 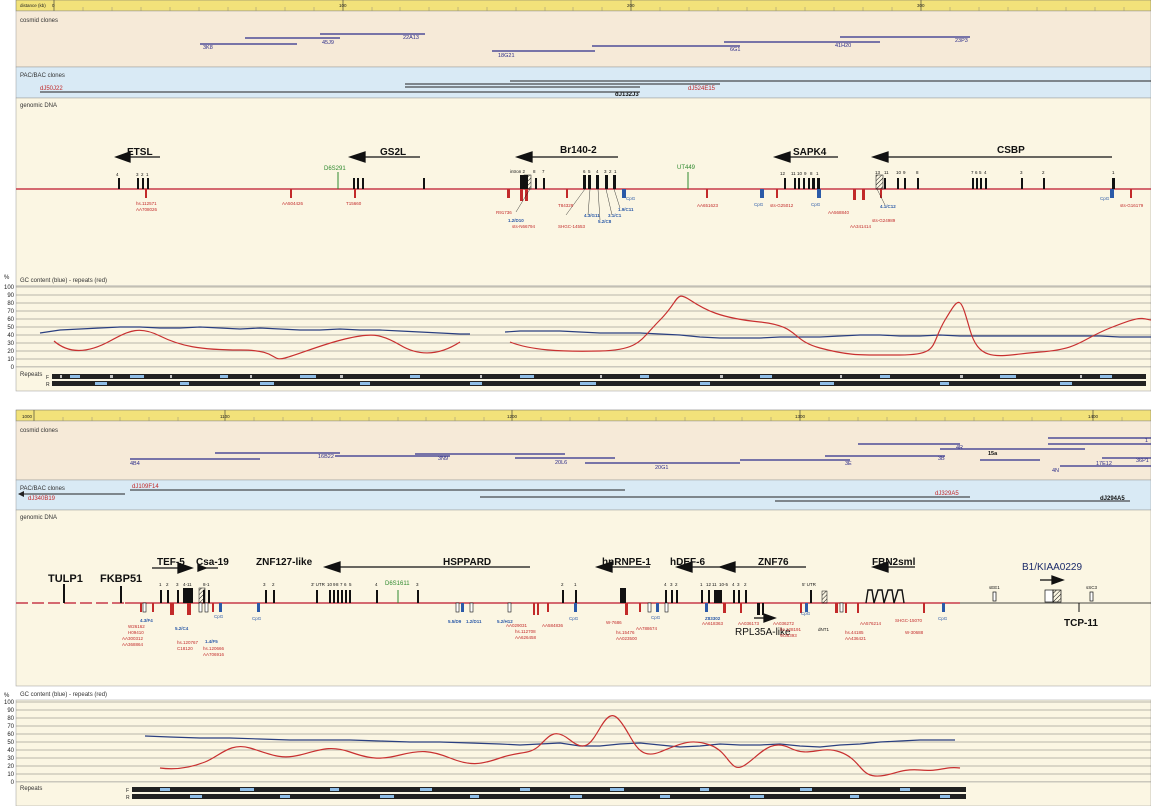 I want to click on cosmid-label: 4N, so click(x=1055, y=471).